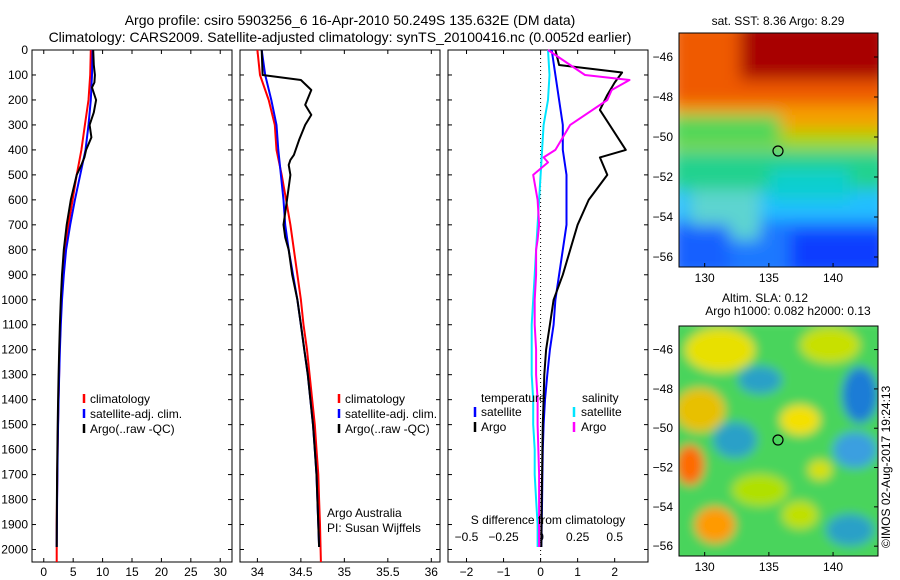 Image resolution: width=900 pixels, height=580 pixels. I want to click on y-tick-label: 800, so click(18, 250).